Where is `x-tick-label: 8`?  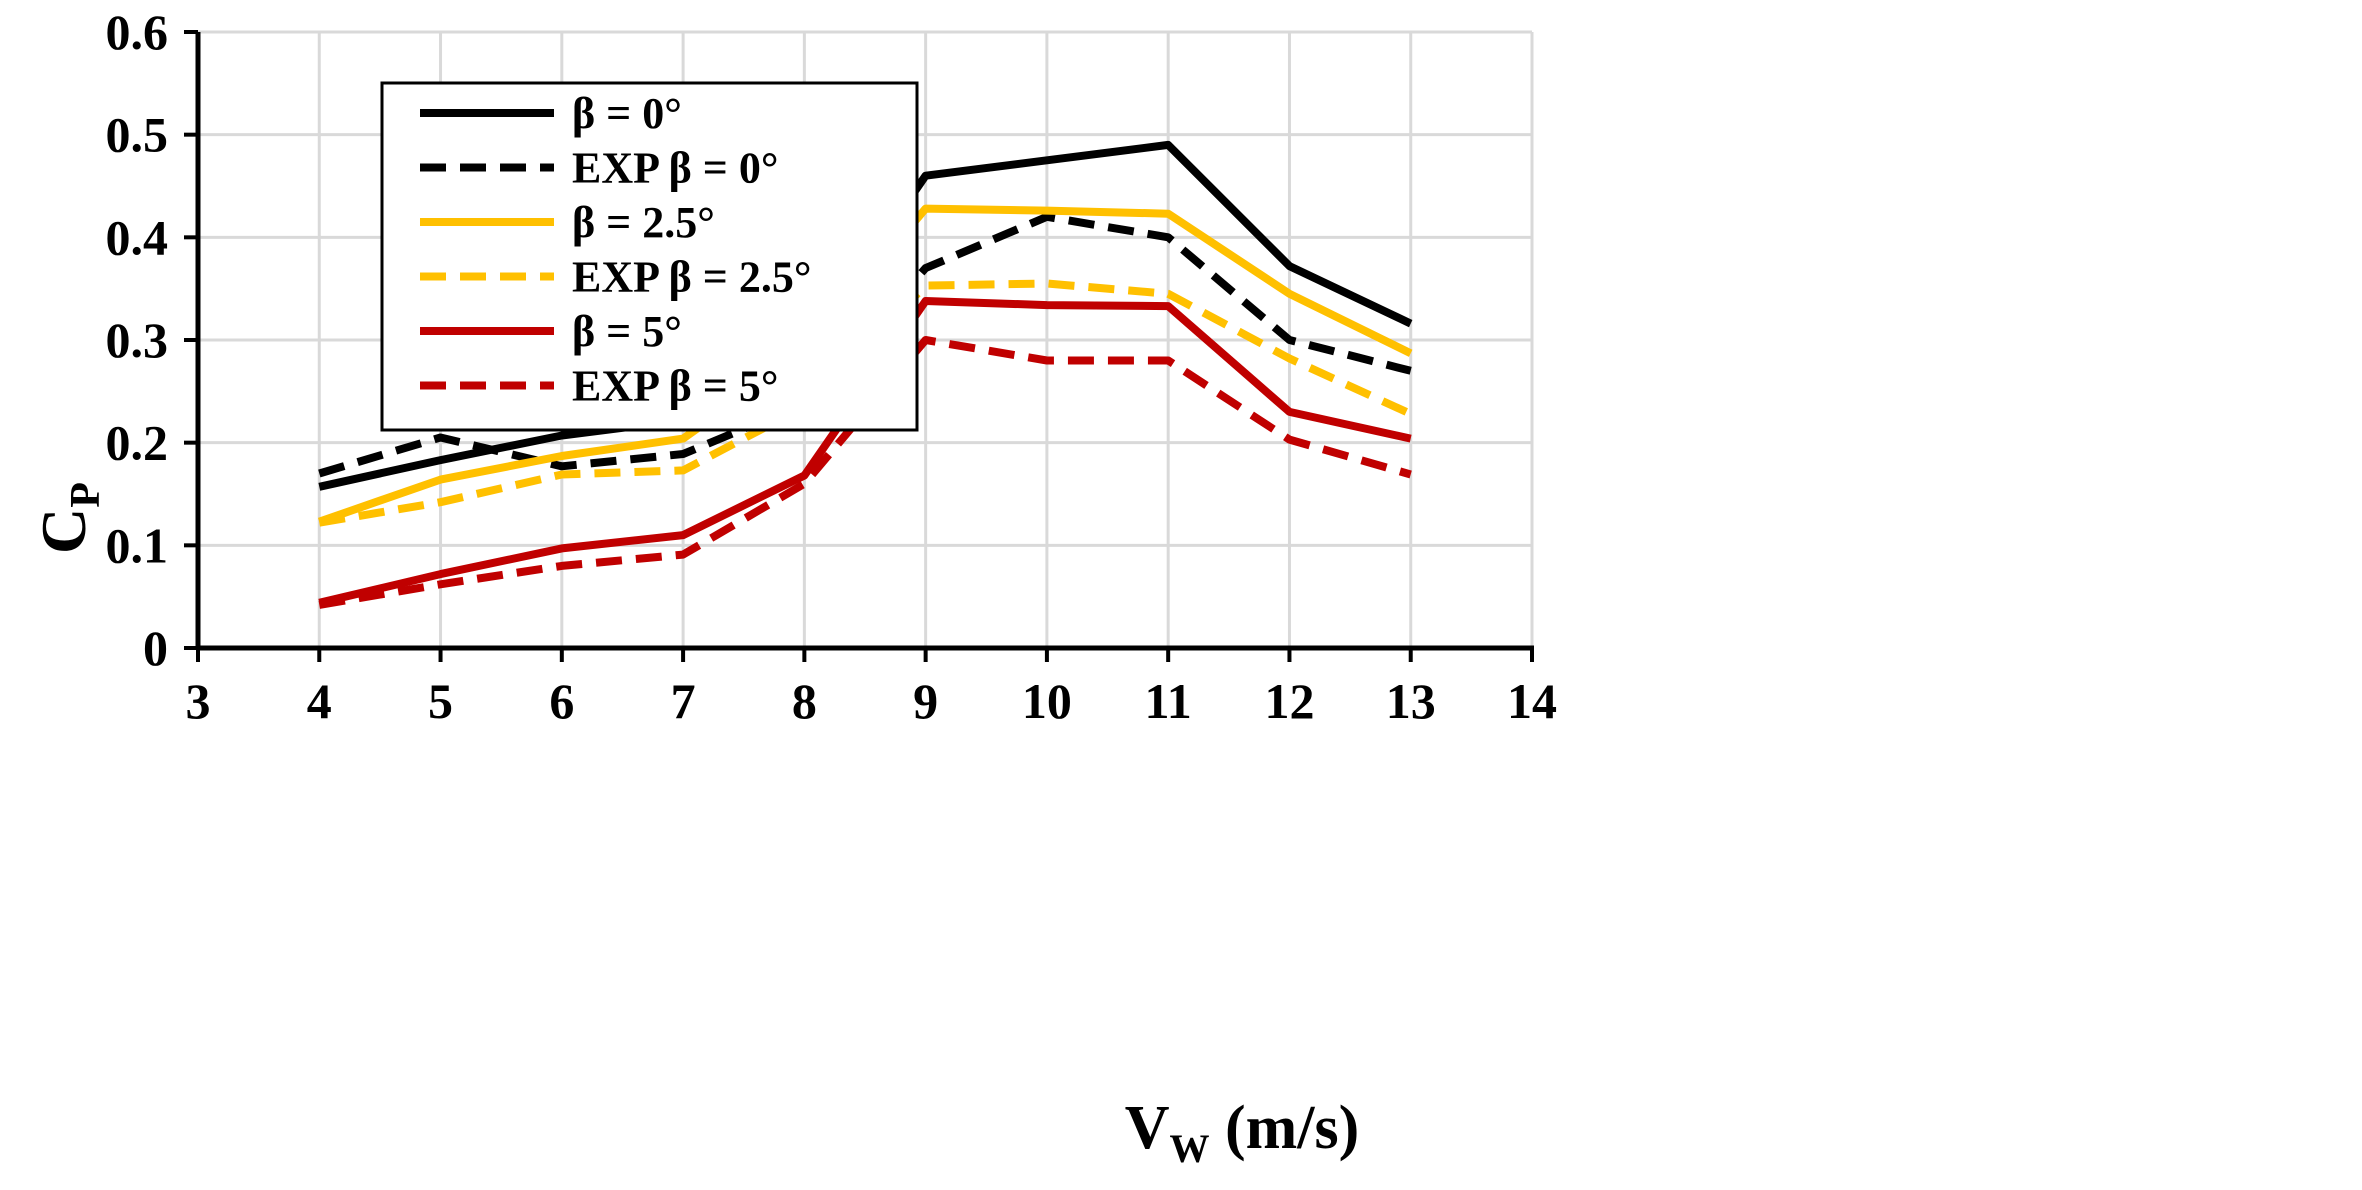 x-tick-label: 8 is located at coordinates (804, 701).